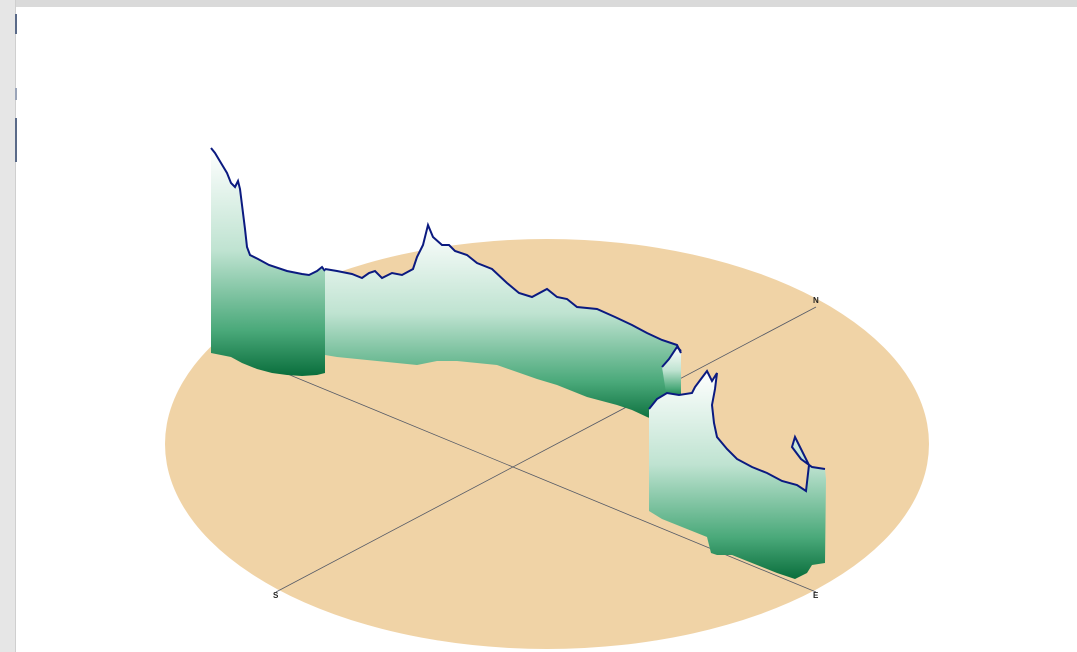  I want to click on compass-label-south: S, so click(276, 595).